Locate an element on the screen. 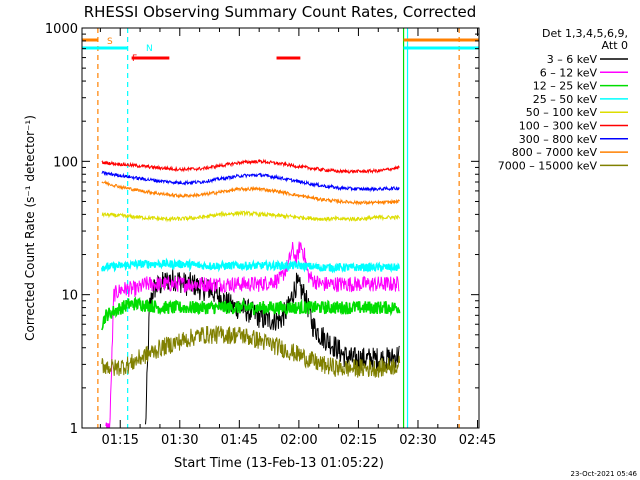  legend-header-line-0: Det 1,3,4,5,6,9, is located at coordinates (585, 33).